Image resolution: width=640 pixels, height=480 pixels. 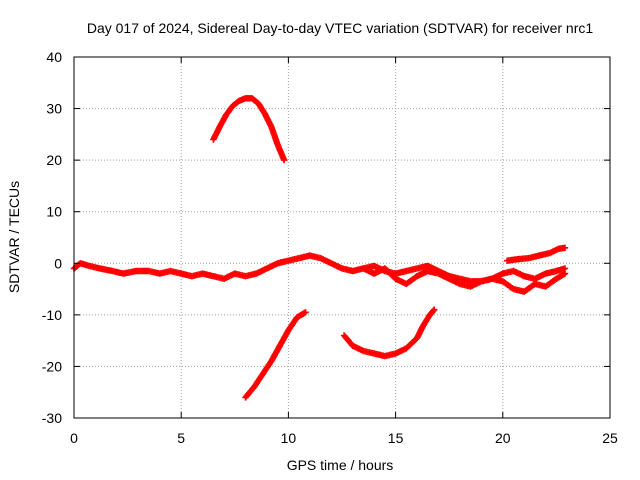 What do you see at coordinates (396, 438) in the screenshot?
I see `x-tick-label: 15` at bounding box center [396, 438].